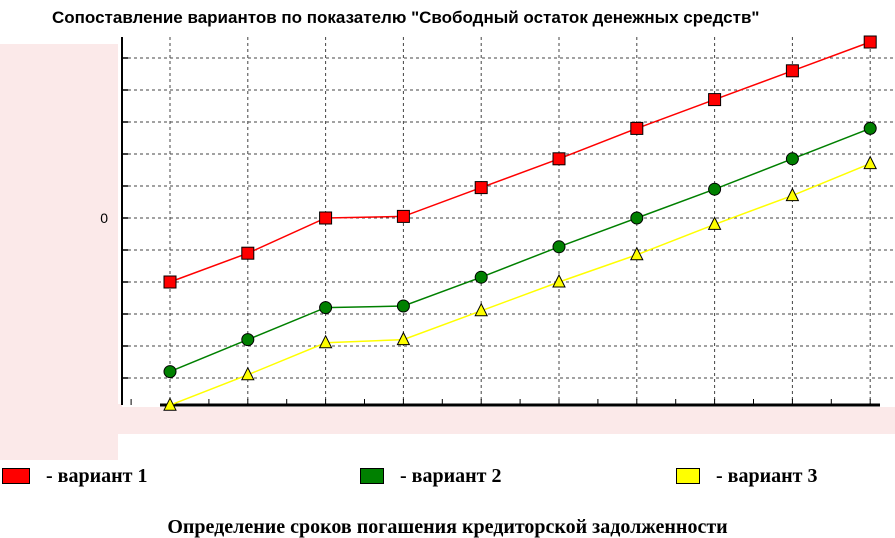 This screenshot has height=538, width=895. I want to click on legend-item-2: - вариант 2, so click(430, 476).